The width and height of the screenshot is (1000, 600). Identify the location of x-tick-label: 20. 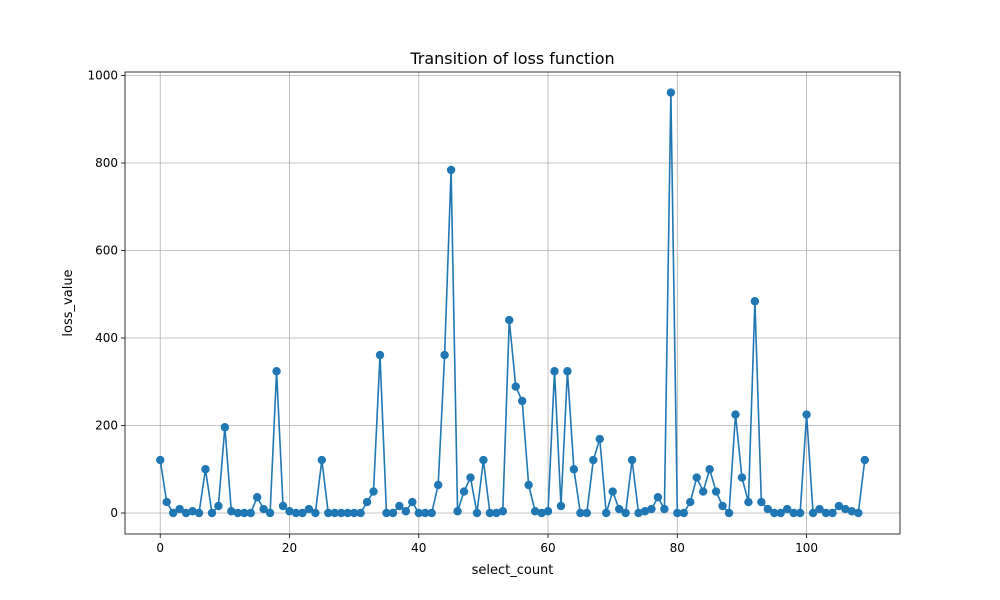
(289, 548).